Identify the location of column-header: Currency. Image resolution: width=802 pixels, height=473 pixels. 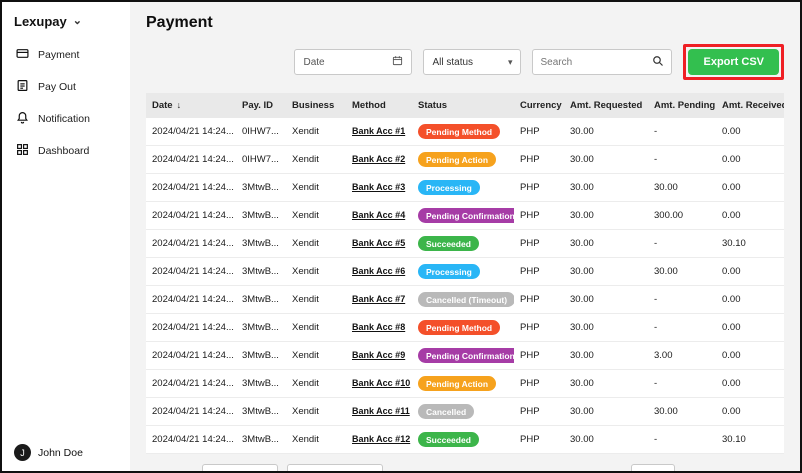
(539, 105).